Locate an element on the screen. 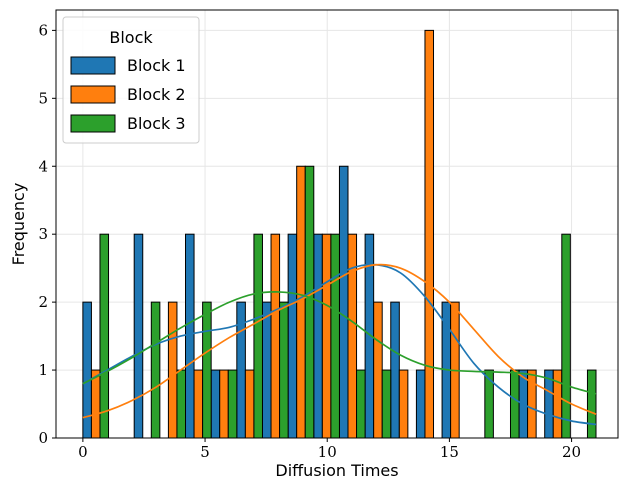 The height and width of the screenshot is (485, 620). legend-items: Block 1 Block 2 Block 3 is located at coordinates (128, 94).